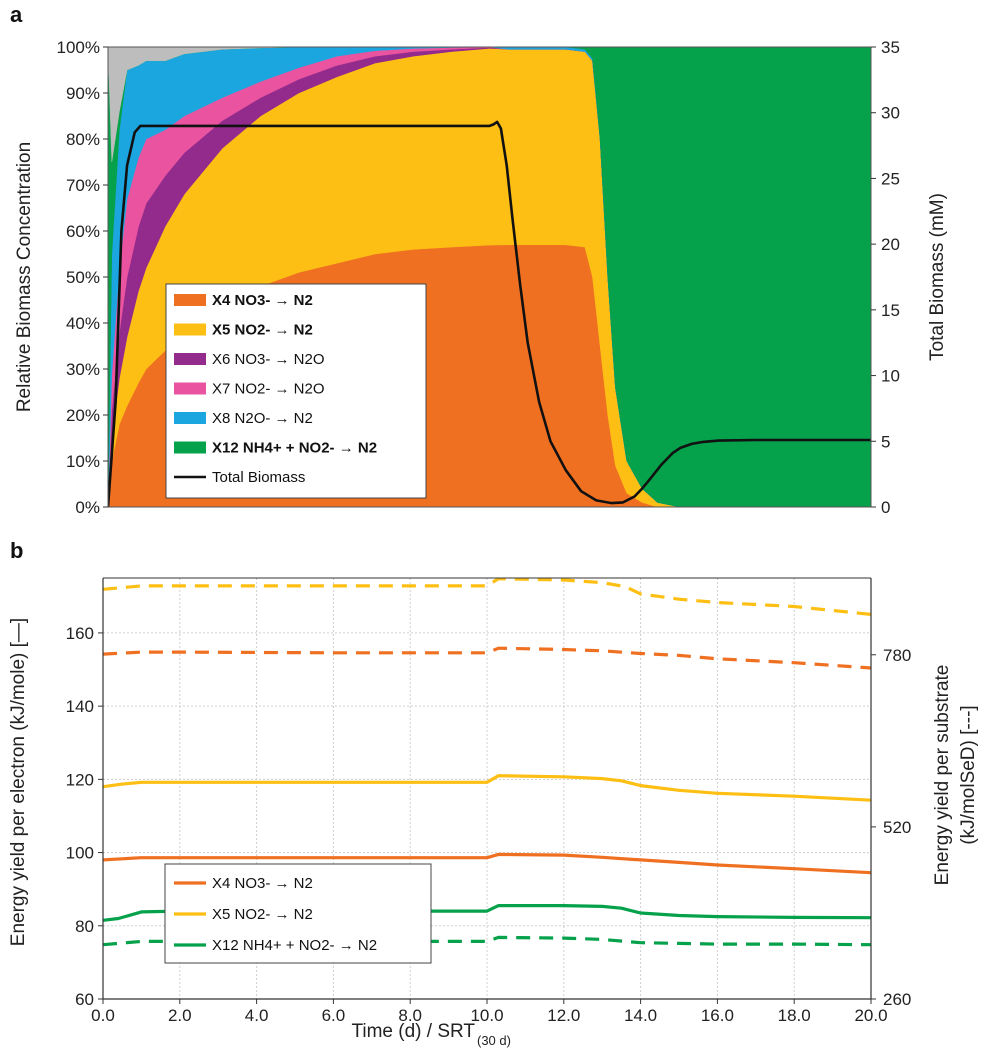  I want to click on a-ytick-label: 10%, so click(83, 461).